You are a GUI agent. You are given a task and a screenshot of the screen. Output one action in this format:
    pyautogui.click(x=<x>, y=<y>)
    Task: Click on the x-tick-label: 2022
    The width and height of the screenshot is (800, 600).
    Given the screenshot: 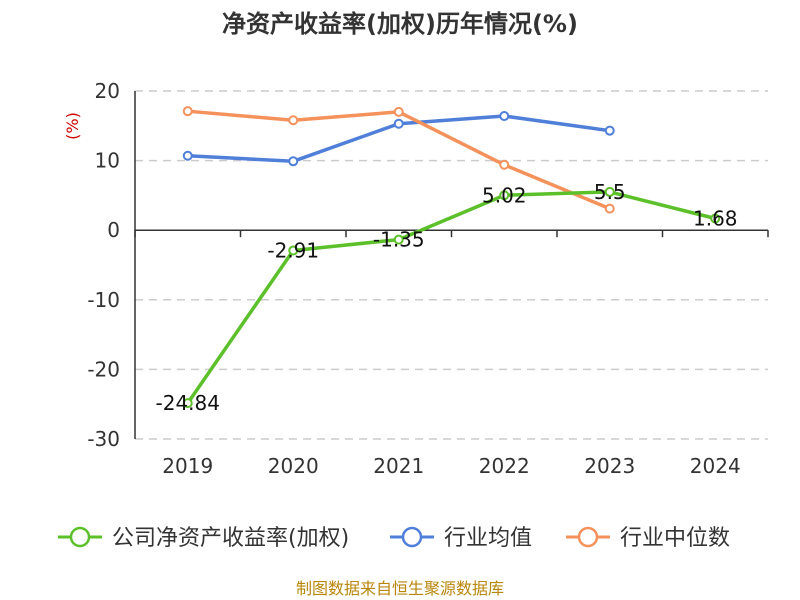 What is the action you would take?
    pyautogui.click(x=504, y=466)
    